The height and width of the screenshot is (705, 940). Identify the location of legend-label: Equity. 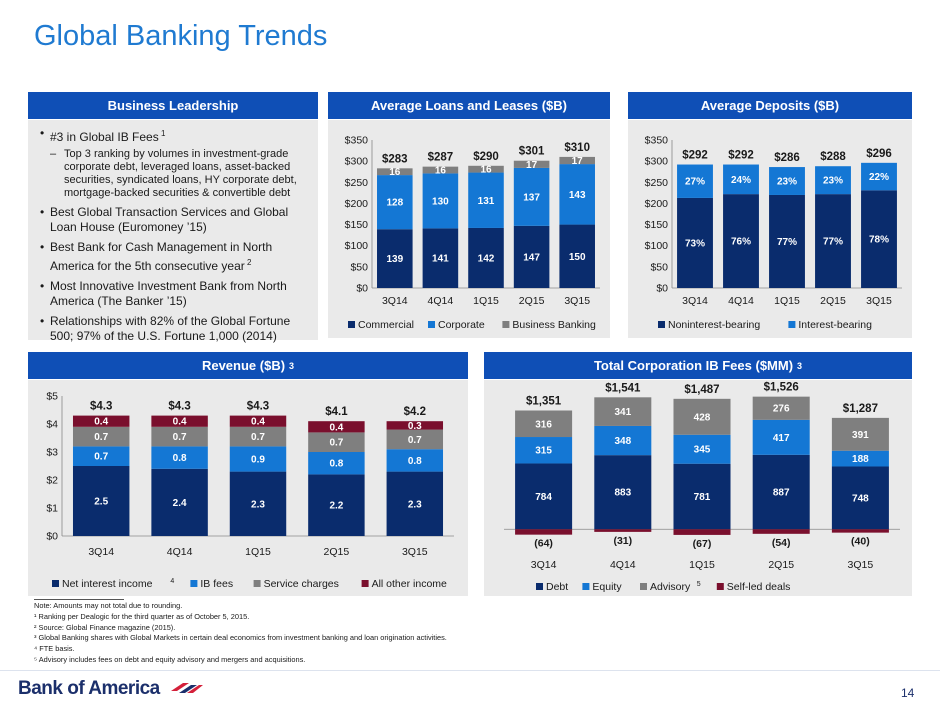
(607, 587).